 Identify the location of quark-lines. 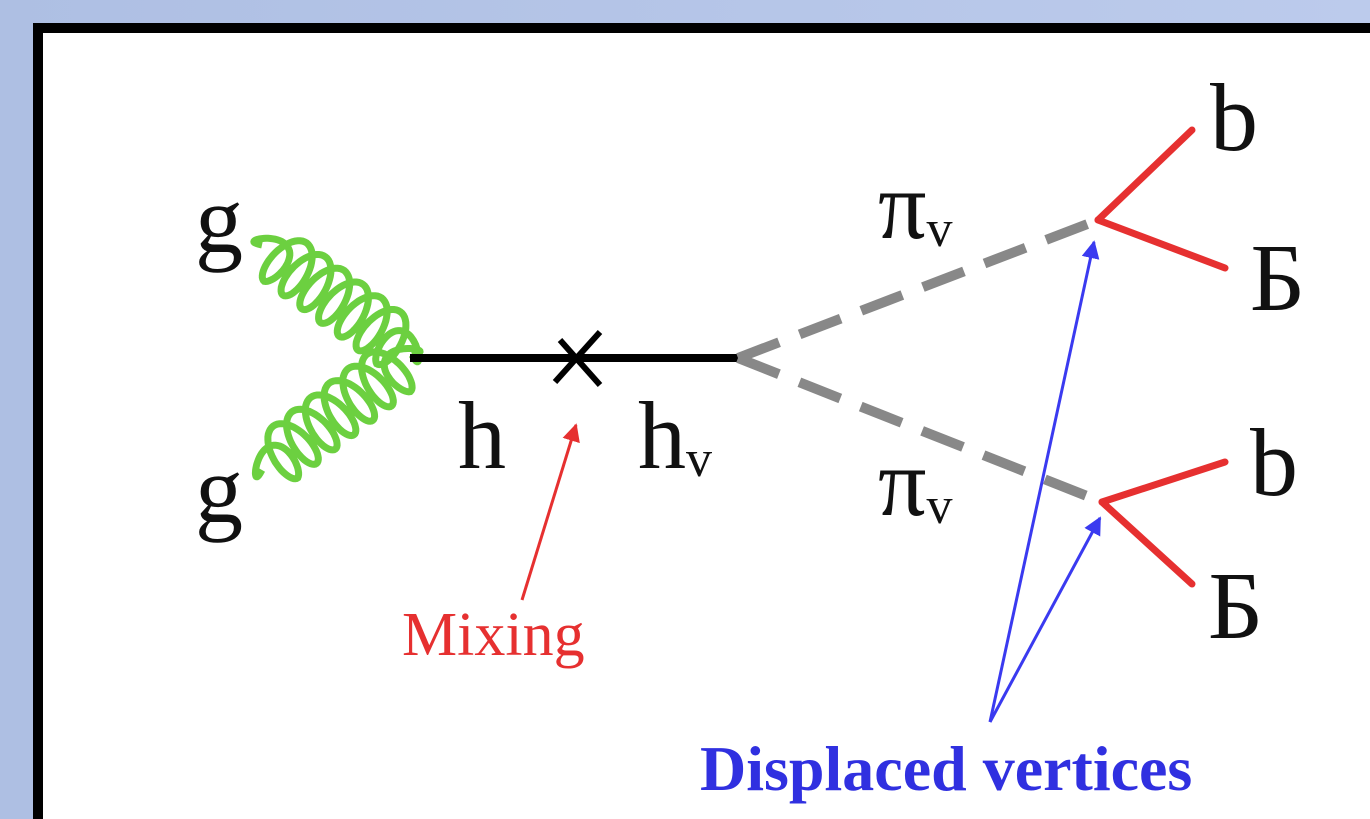
(1161, 357).